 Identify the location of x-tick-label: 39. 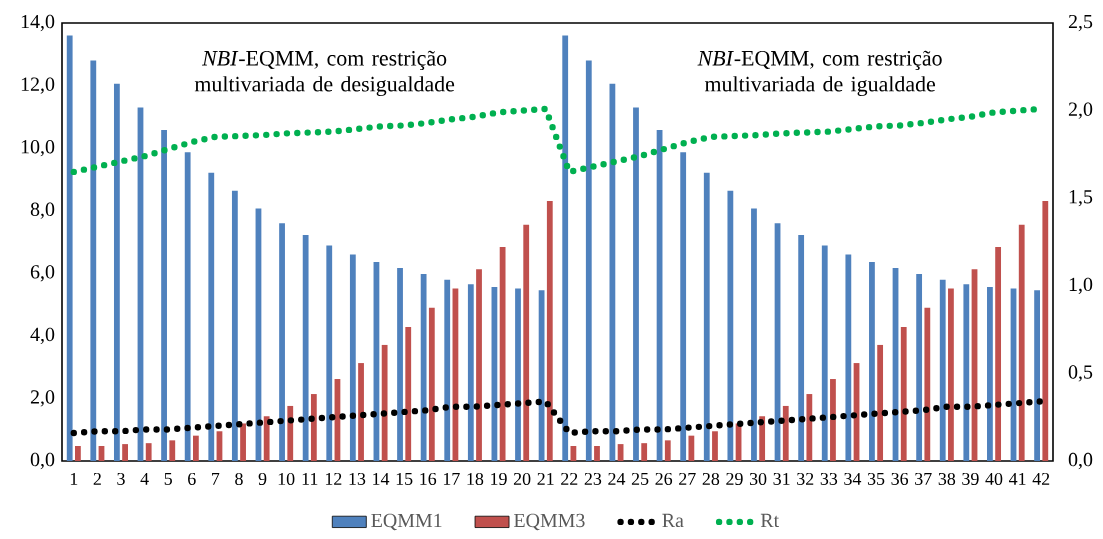
(970, 478).